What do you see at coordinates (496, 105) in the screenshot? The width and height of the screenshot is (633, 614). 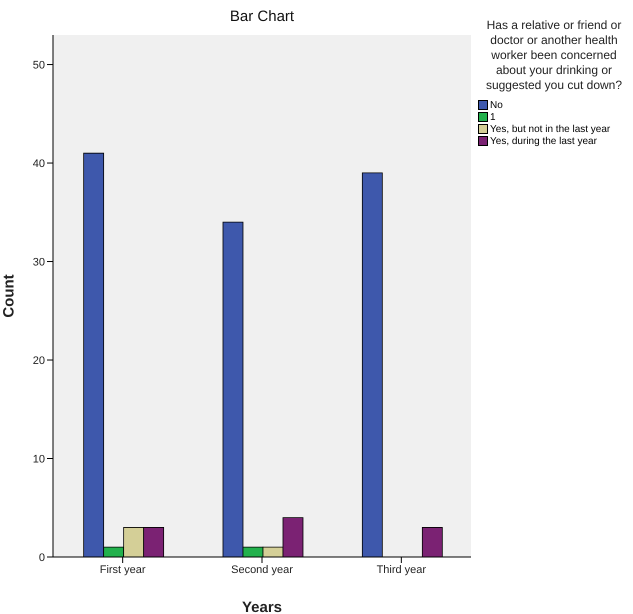 I see `legend-label: No` at bounding box center [496, 105].